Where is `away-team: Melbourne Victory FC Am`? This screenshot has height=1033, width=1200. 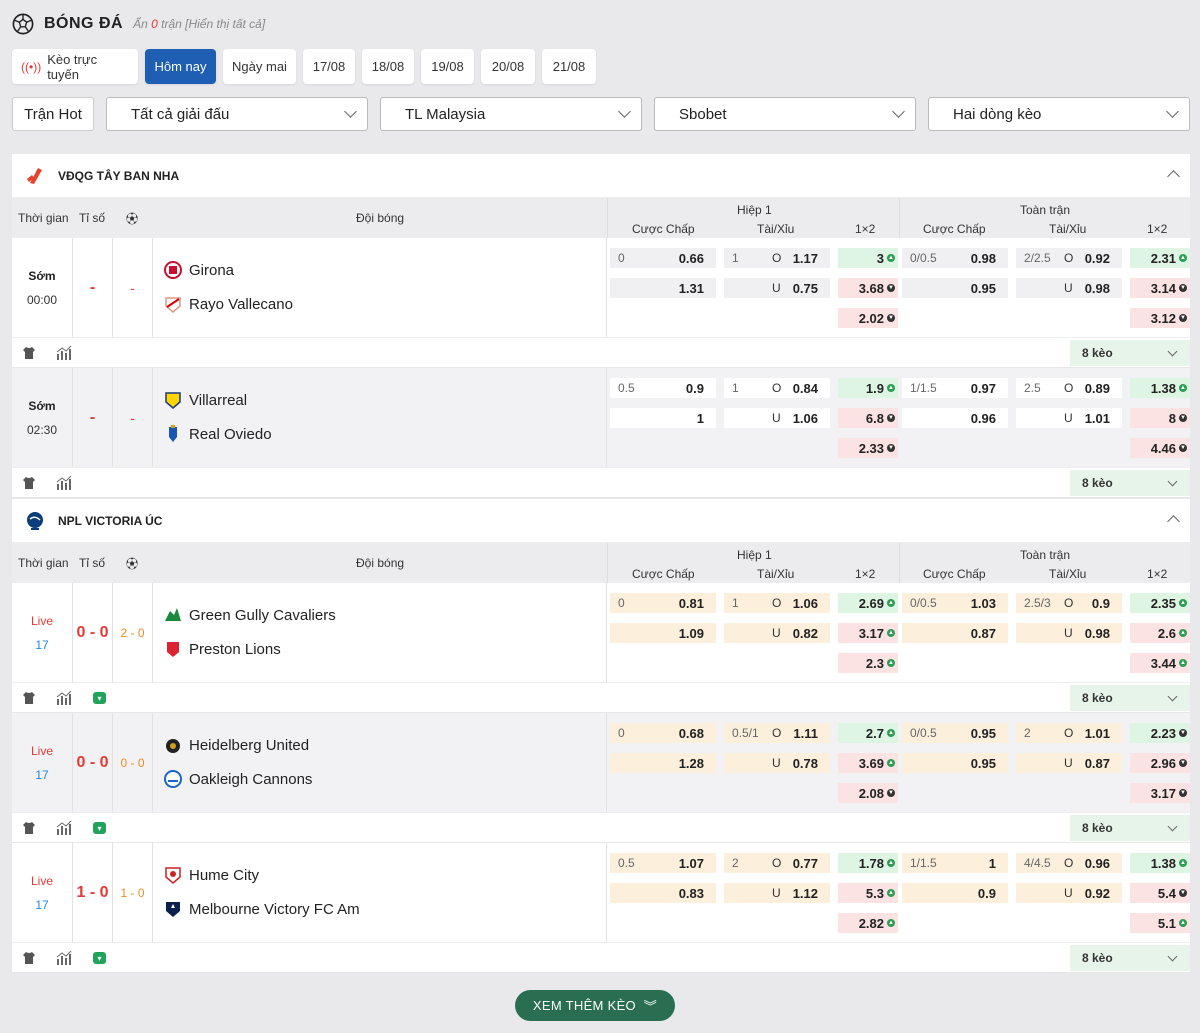 away-team: Melbourne Victory FC Am is located at coordinates (261, 909).